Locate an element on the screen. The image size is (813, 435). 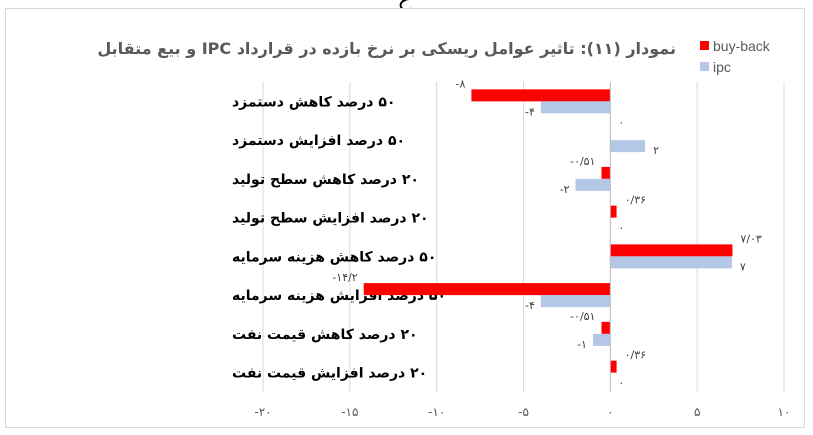
data-label-buy-back: ۷/۰۳ is located at coordinates (751, 238).